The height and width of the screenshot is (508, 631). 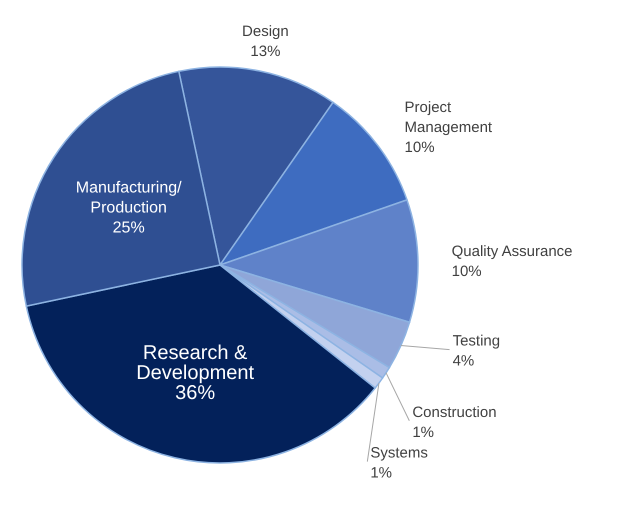 What do you see at coordinates (448, 117) in the screenshot?
I see `slice-label: Project Management` at bounding box center [448, 117].